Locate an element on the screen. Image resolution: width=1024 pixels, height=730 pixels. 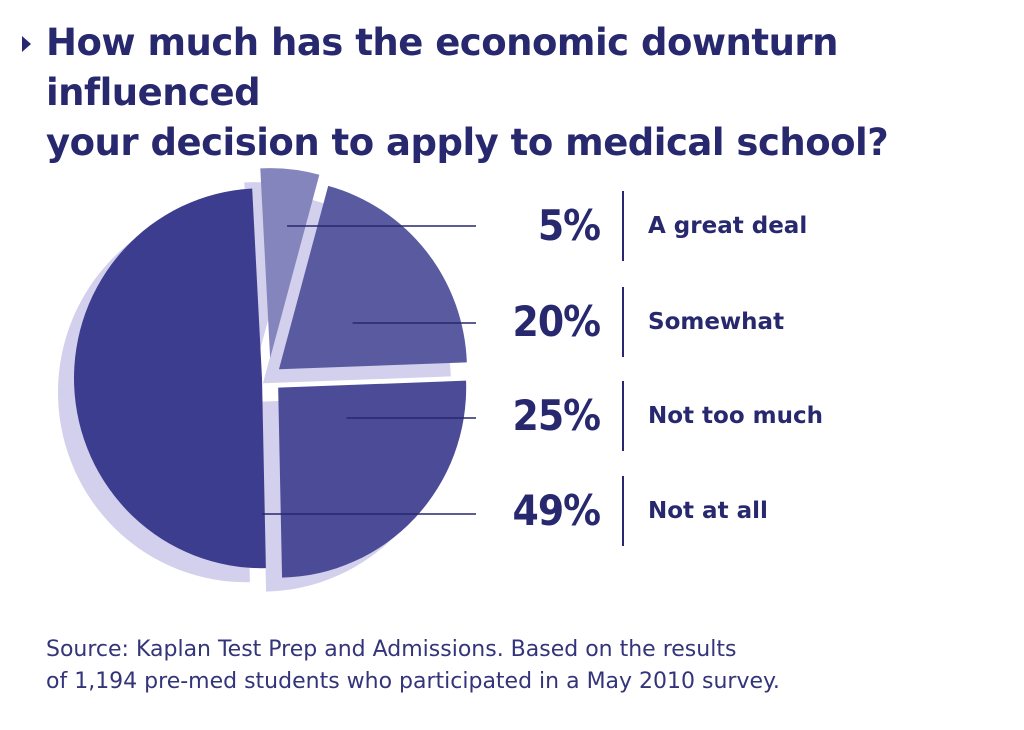
slice-value-label: 20% is located at coordinates (556, 321).